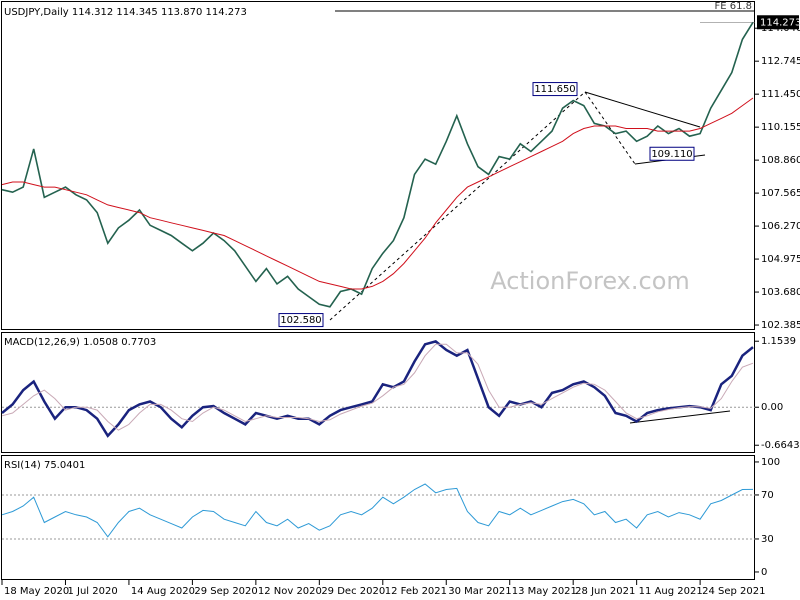 Image resolution: width=800 pixels, height=600 pixels. Describe the element at coordinates (80, 342) in the screenshot. I see `macd-title: MACD(12,26,9) 1.0508 0.7703` at that location.